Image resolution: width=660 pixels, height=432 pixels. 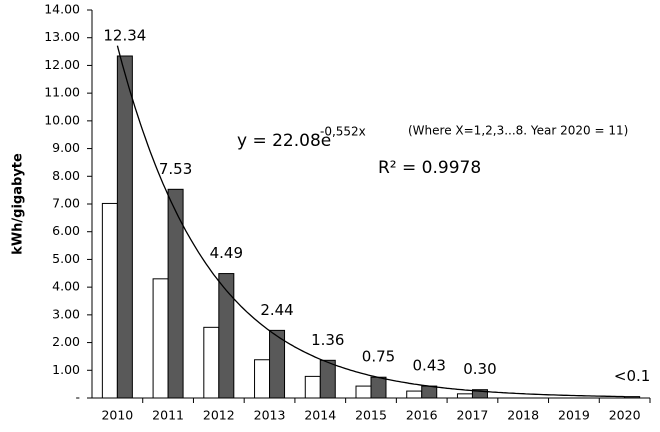 What do you see at coordinates (270, 415) in the screenshot?
I see `x-tick-label: 2013` at bounding box center [270, 415].